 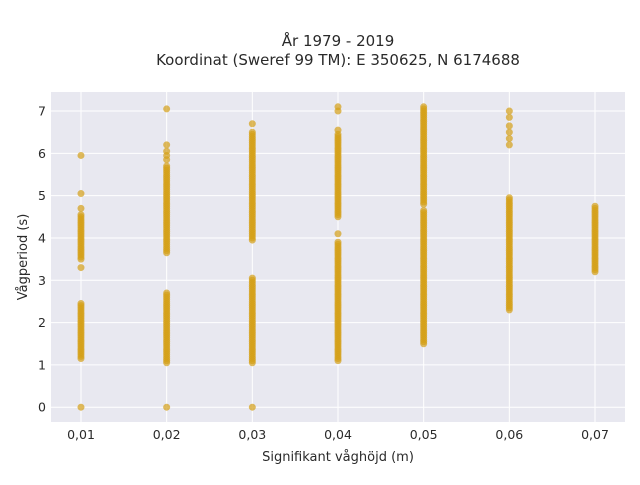 I want to click on chart-title: År 1979 - 2019, so click(x=338, y=40).